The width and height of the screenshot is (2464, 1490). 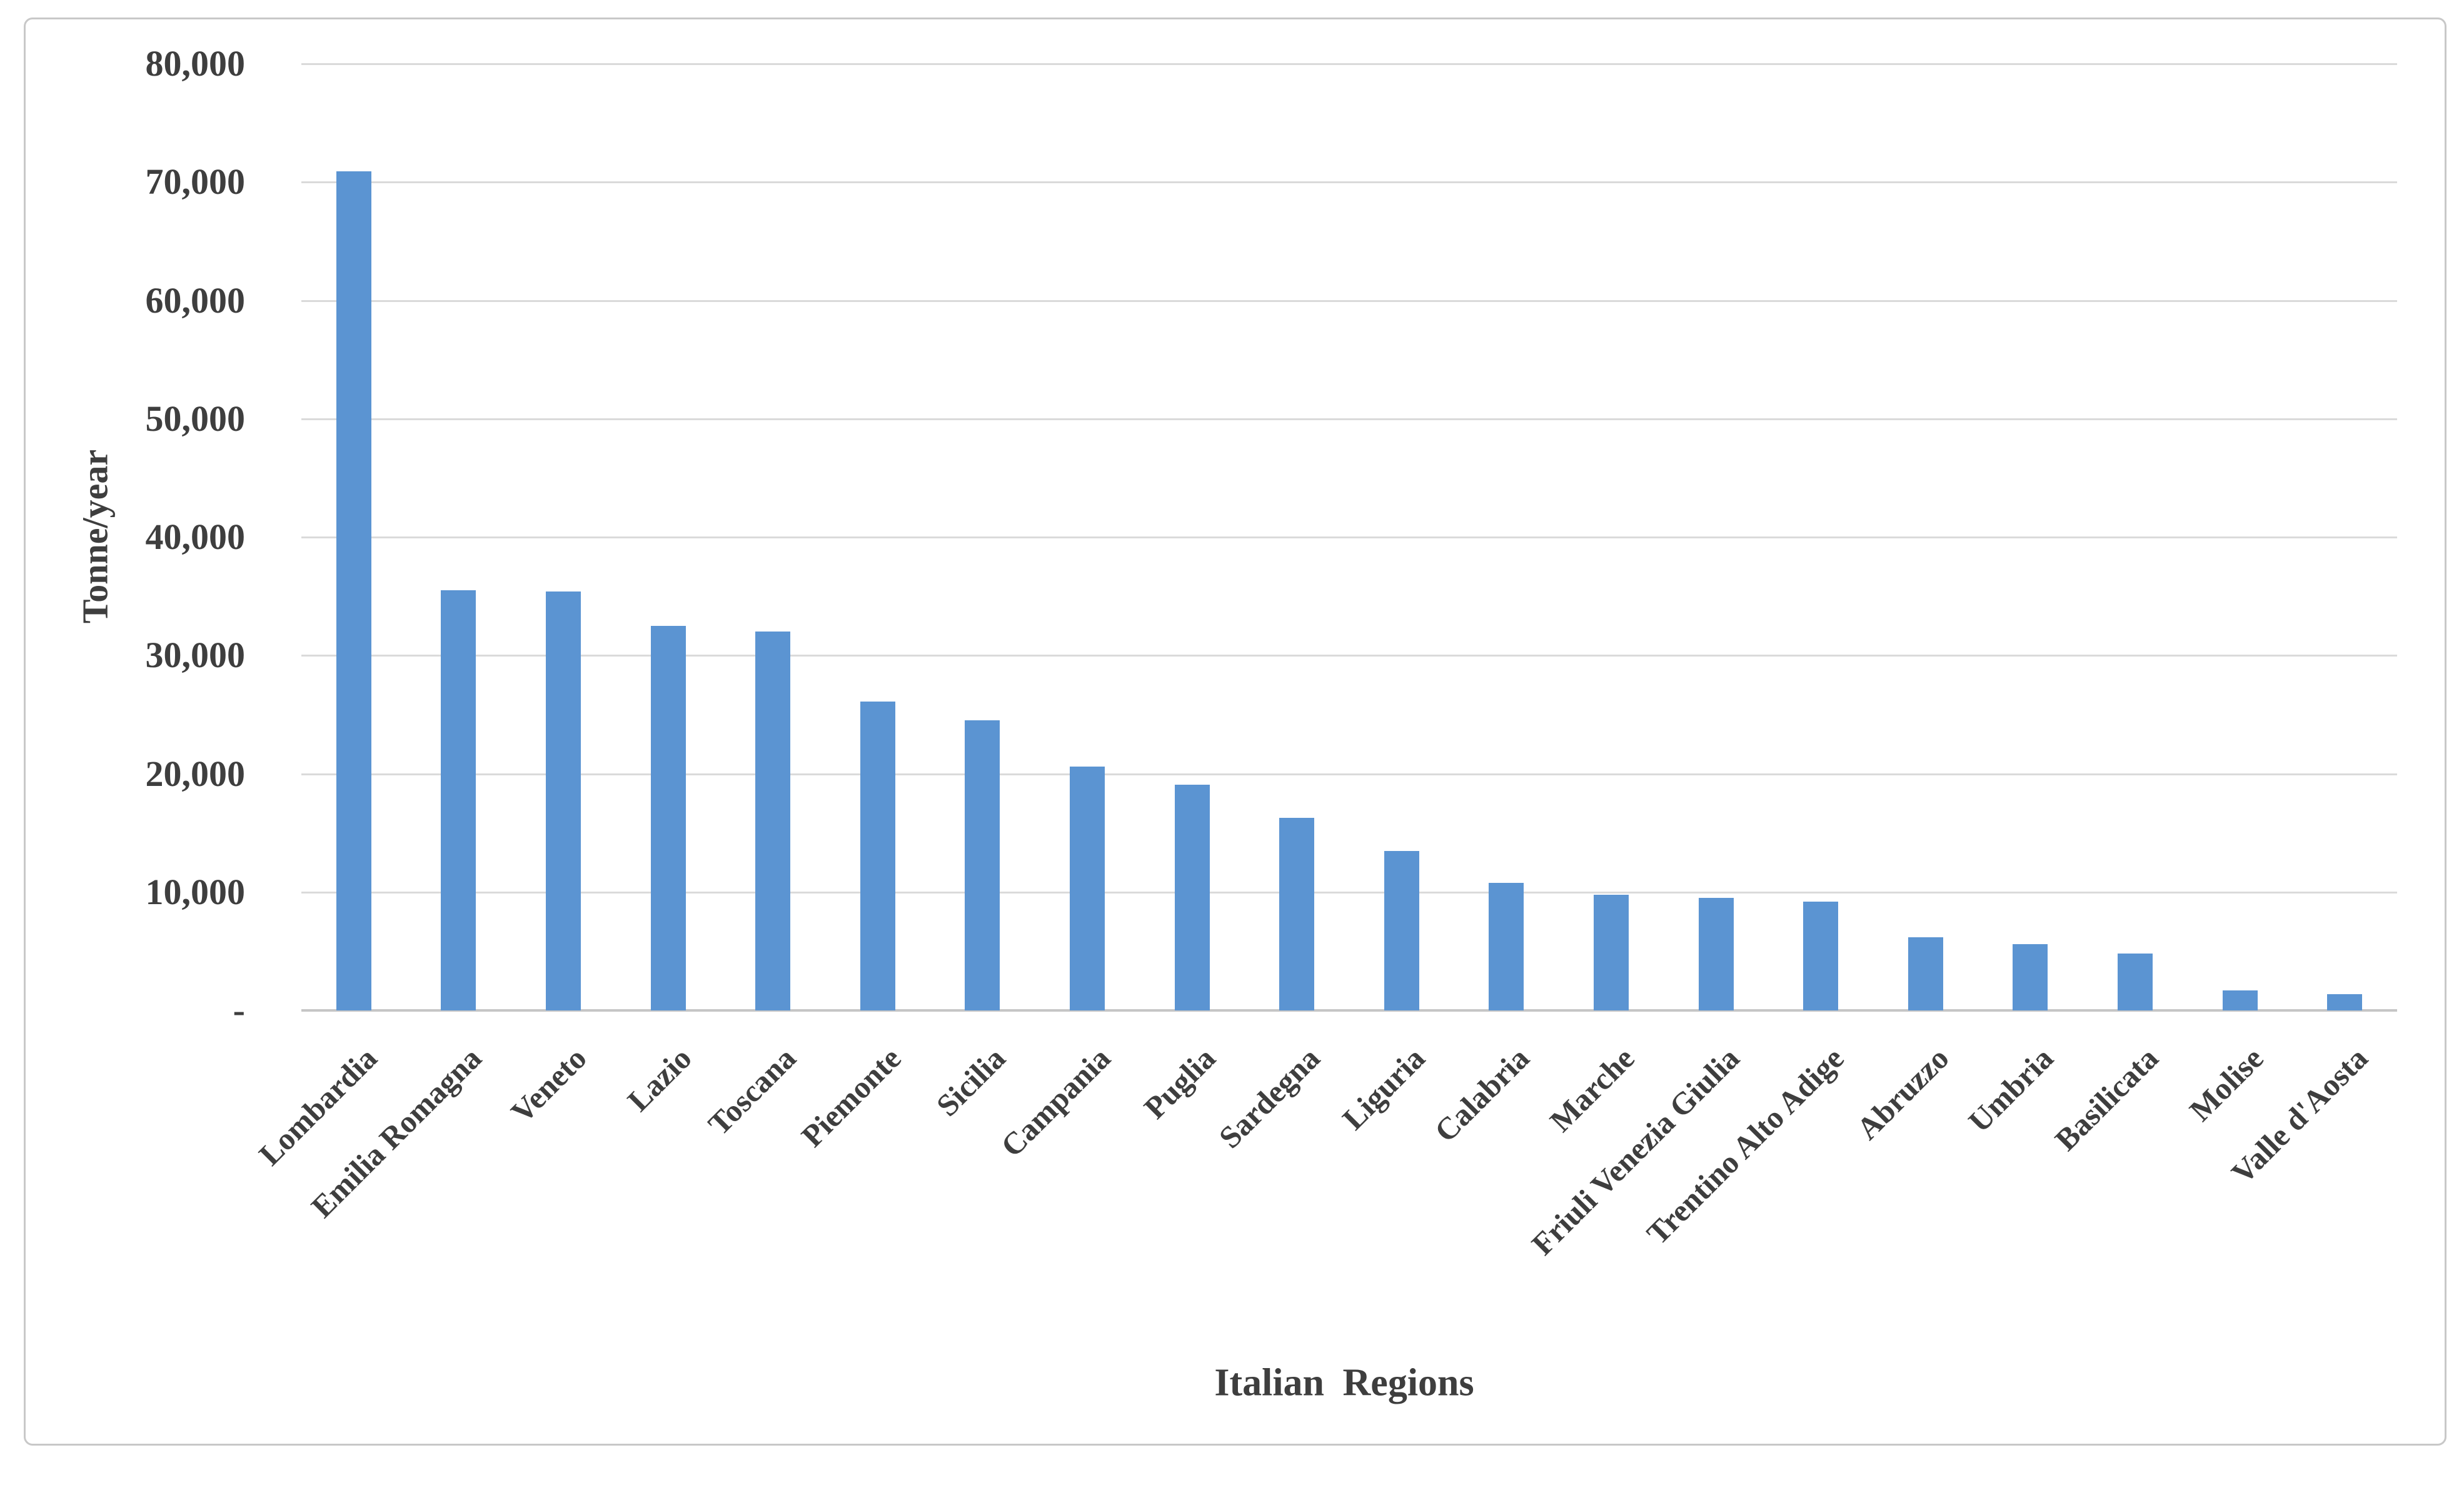 What do you see at coordinates (1349, 1011) in the screenshot?
I see `x-axis-line` at bounding box center [1349, 1011].